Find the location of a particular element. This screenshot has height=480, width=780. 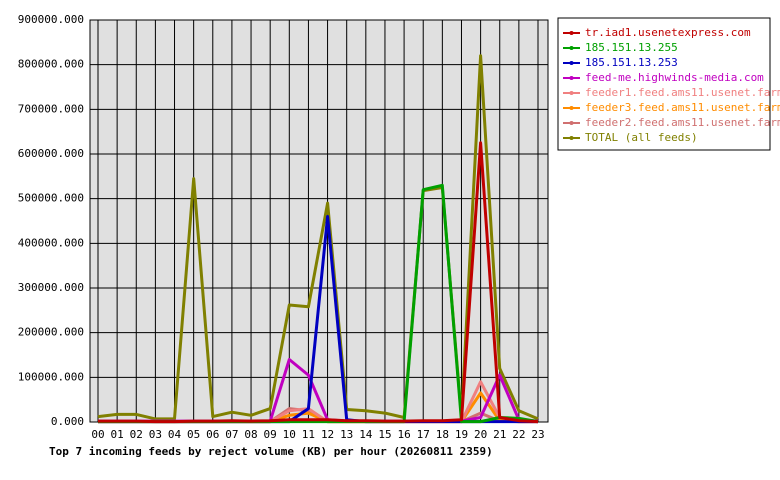

x-tick-label: 21 is located at coordinates (499, 434).